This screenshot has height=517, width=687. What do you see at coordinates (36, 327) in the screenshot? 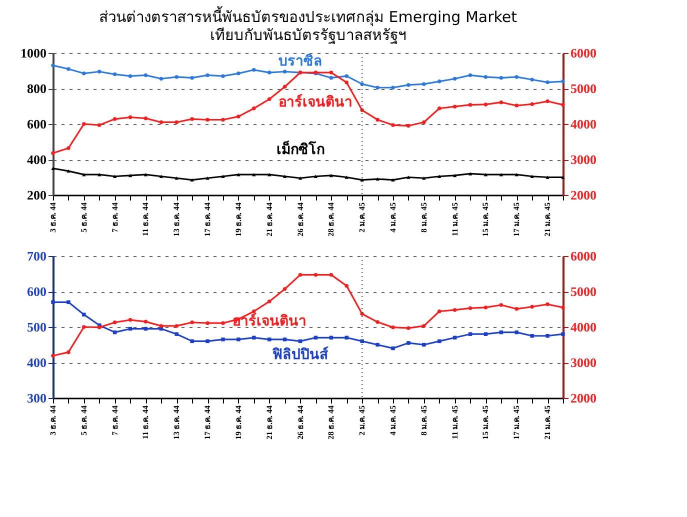
I see `y-tick-label: 500` at bounding box center [36, 327].